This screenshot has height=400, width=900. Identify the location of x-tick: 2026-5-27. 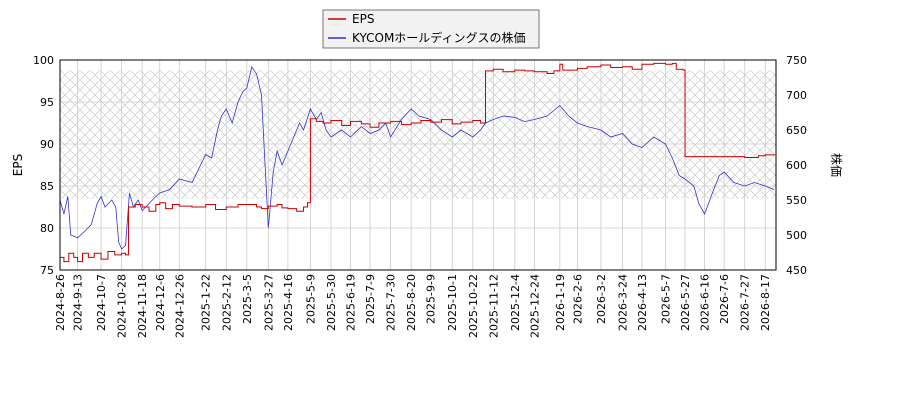
(685, 302).